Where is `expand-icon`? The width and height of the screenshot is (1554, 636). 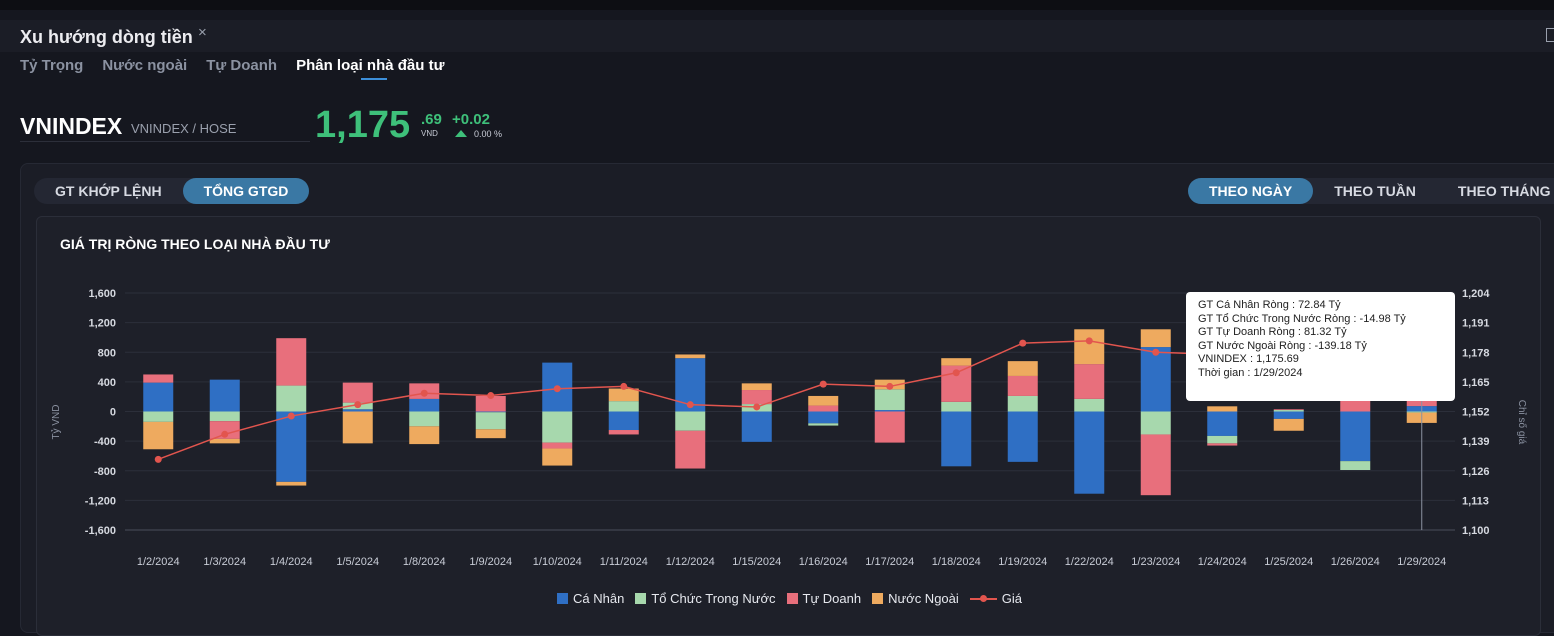 expand-icon is located at coordinates (1550, 35).